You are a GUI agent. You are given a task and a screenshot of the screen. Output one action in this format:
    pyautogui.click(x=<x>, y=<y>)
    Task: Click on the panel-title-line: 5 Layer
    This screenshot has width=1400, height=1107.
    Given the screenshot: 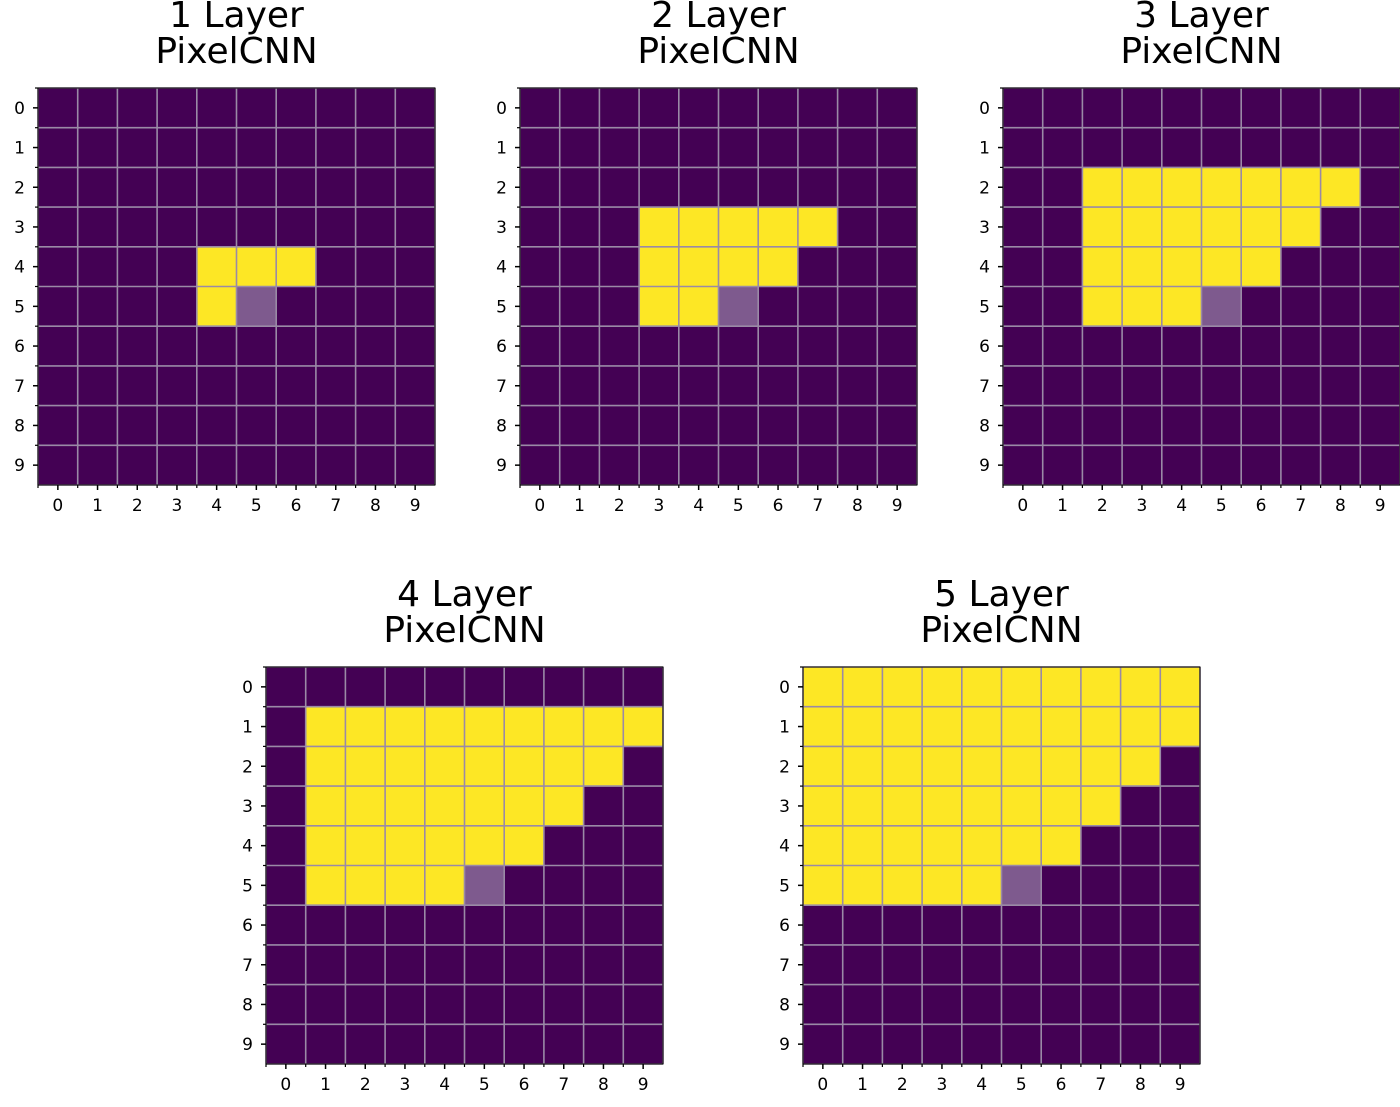 What is the action you would take?
    pyautogui.click(x=1001, y=594)
    